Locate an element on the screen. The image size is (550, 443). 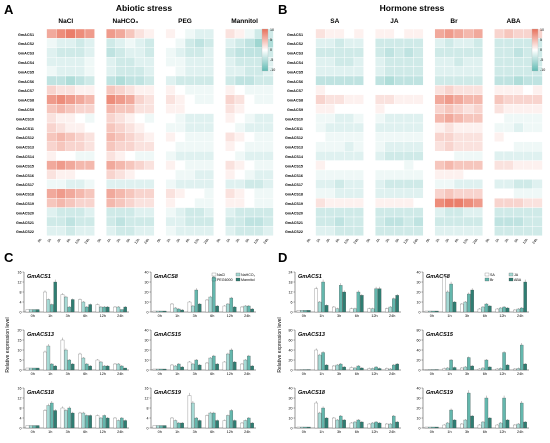
y-tick-label: 4 is located at coordinates (148, 418).